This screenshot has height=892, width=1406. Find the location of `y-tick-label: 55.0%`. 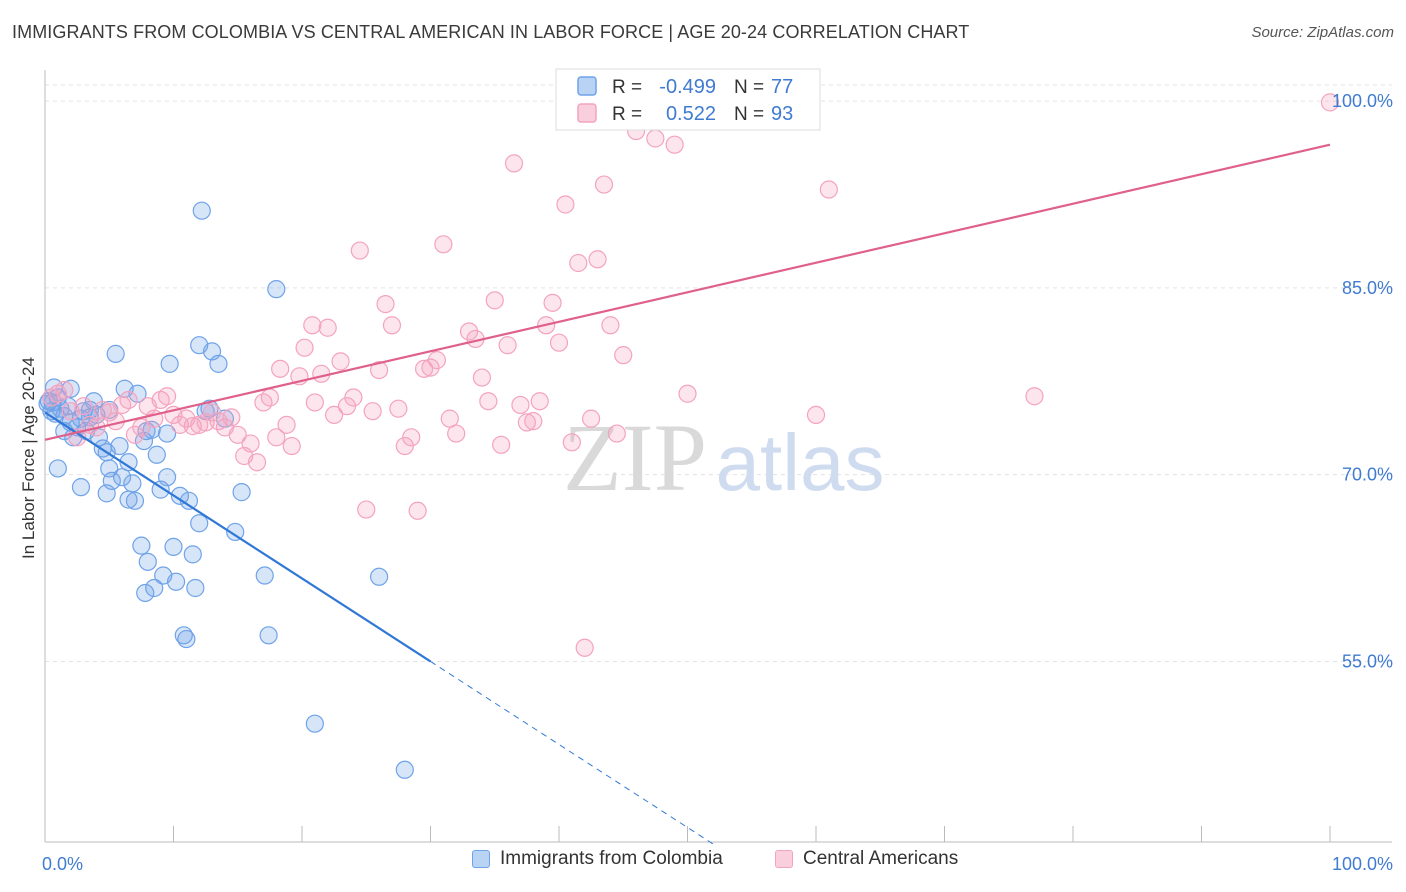

y-tick-label: 55.0% is located at coordinates (1367, 661).